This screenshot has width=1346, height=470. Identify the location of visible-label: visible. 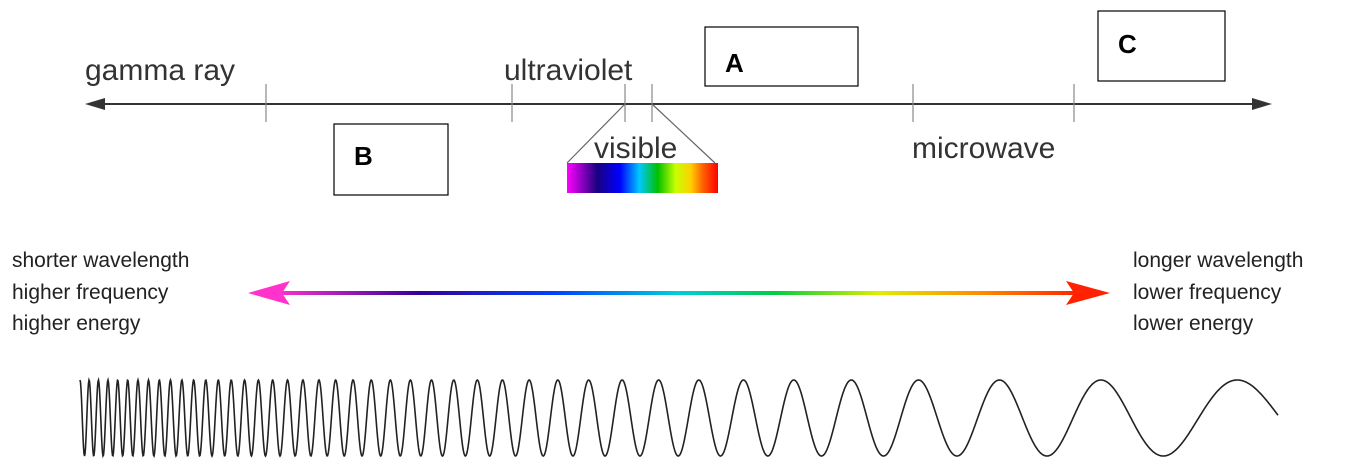
(635, 148).